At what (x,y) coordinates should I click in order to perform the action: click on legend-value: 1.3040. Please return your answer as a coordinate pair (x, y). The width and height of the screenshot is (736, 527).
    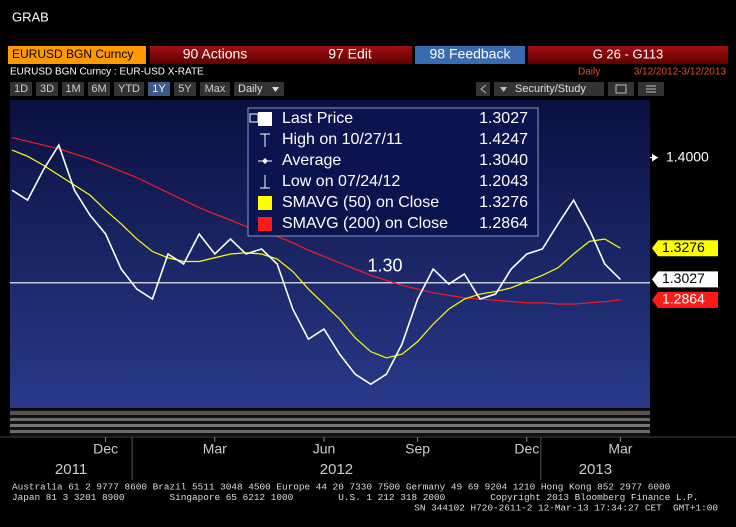
    Looking at the image, I should click on (503, 160).